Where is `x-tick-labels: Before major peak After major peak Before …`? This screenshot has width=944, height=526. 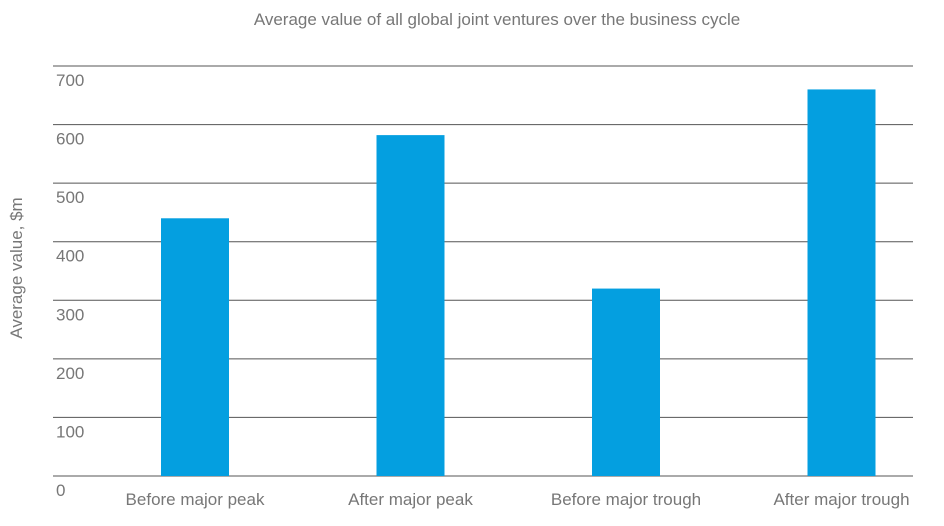
x-tick-labels: Before major peak After major peak Before … is located at coordinates (518, 499).